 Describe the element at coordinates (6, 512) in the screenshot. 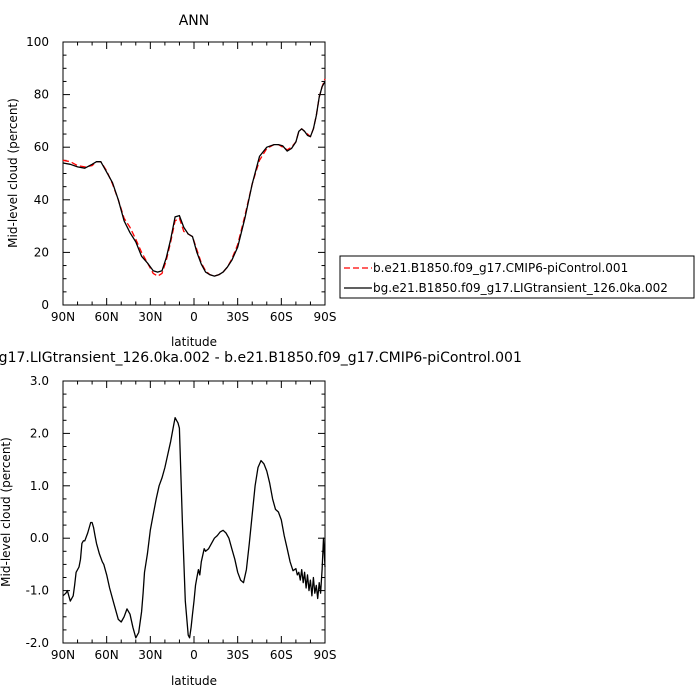

I see `bottom-panel-ylabel: Mid-level cloud (percent)` at that location.